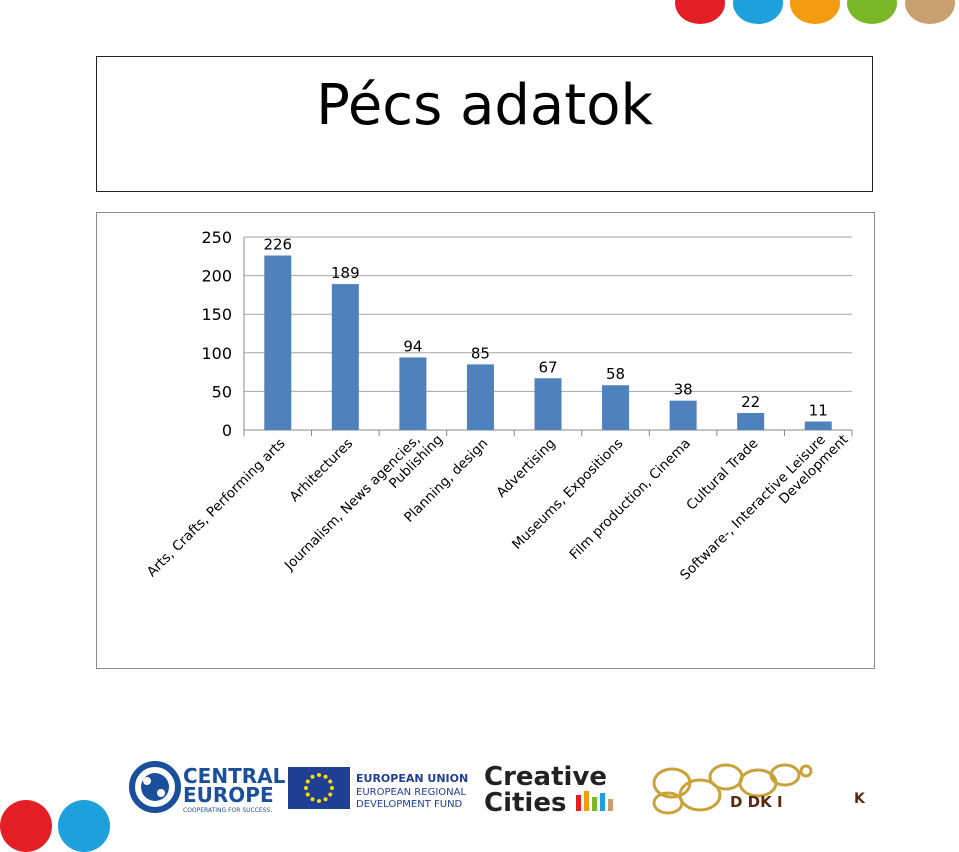 The image size is (959, 852). What do you see at coordinates (615, 374) in the screenshot?
I see `data-label: 58` at bounding box center [615, 374].